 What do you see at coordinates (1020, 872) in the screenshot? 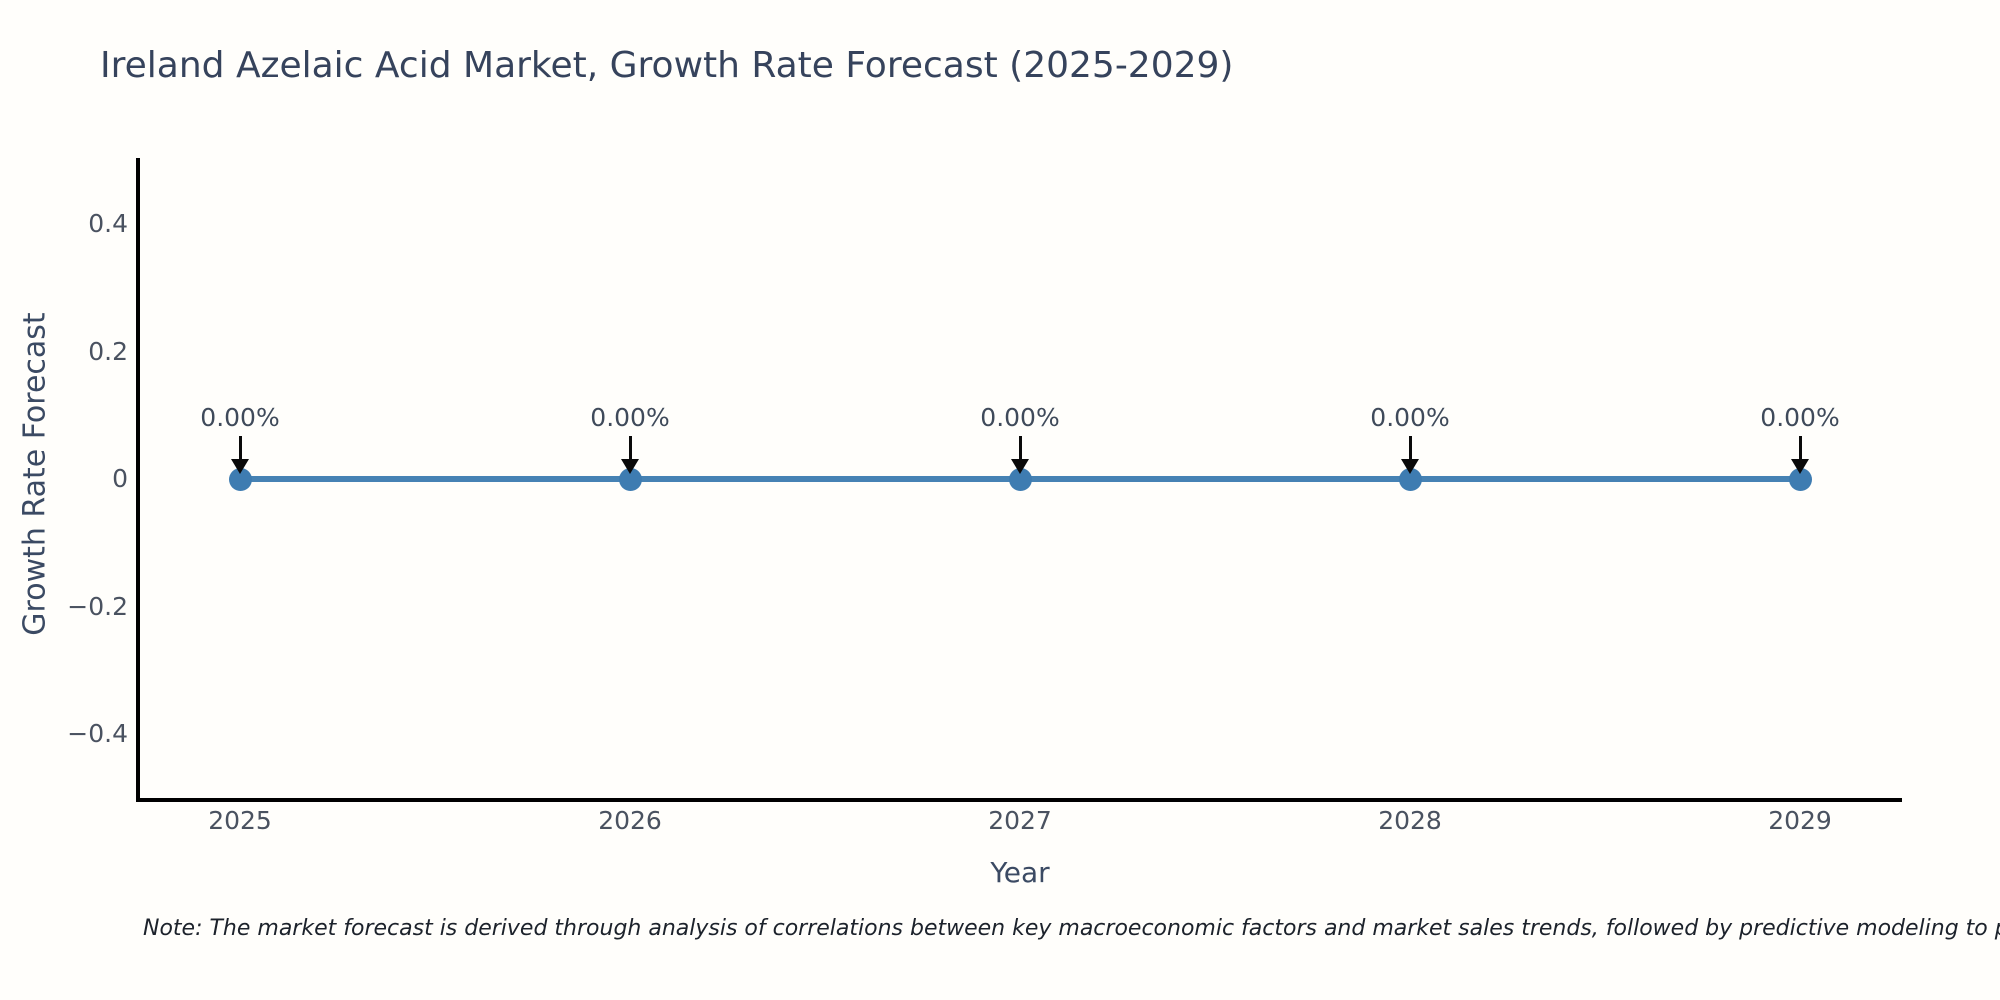
I see `x-axis-label: Year` at bounding box center [1020, 872].